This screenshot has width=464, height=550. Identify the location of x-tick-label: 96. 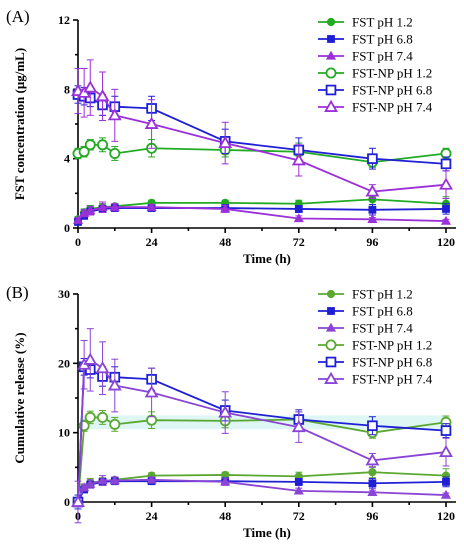
(372, 242).